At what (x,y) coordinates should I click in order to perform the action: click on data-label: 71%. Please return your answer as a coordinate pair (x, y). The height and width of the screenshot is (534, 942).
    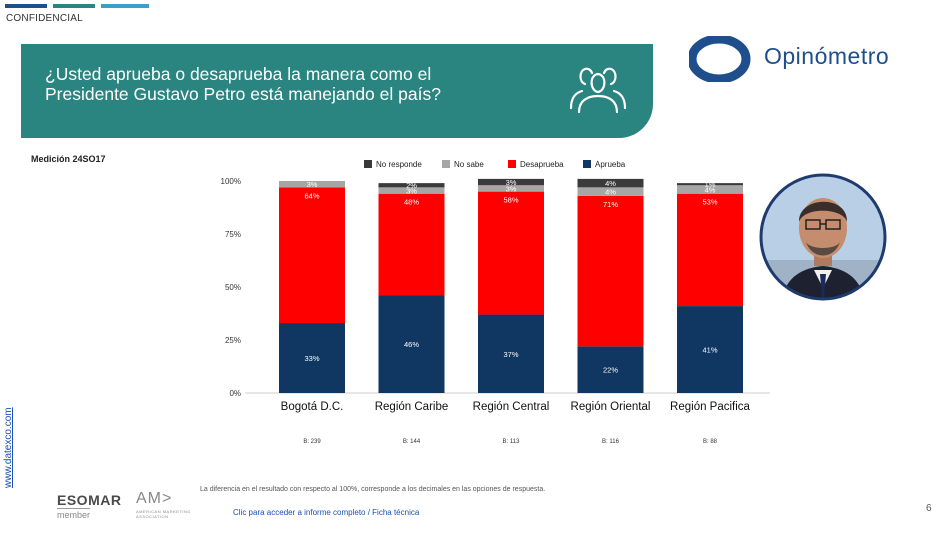
    Looking at the image, I should click on (610, 204).